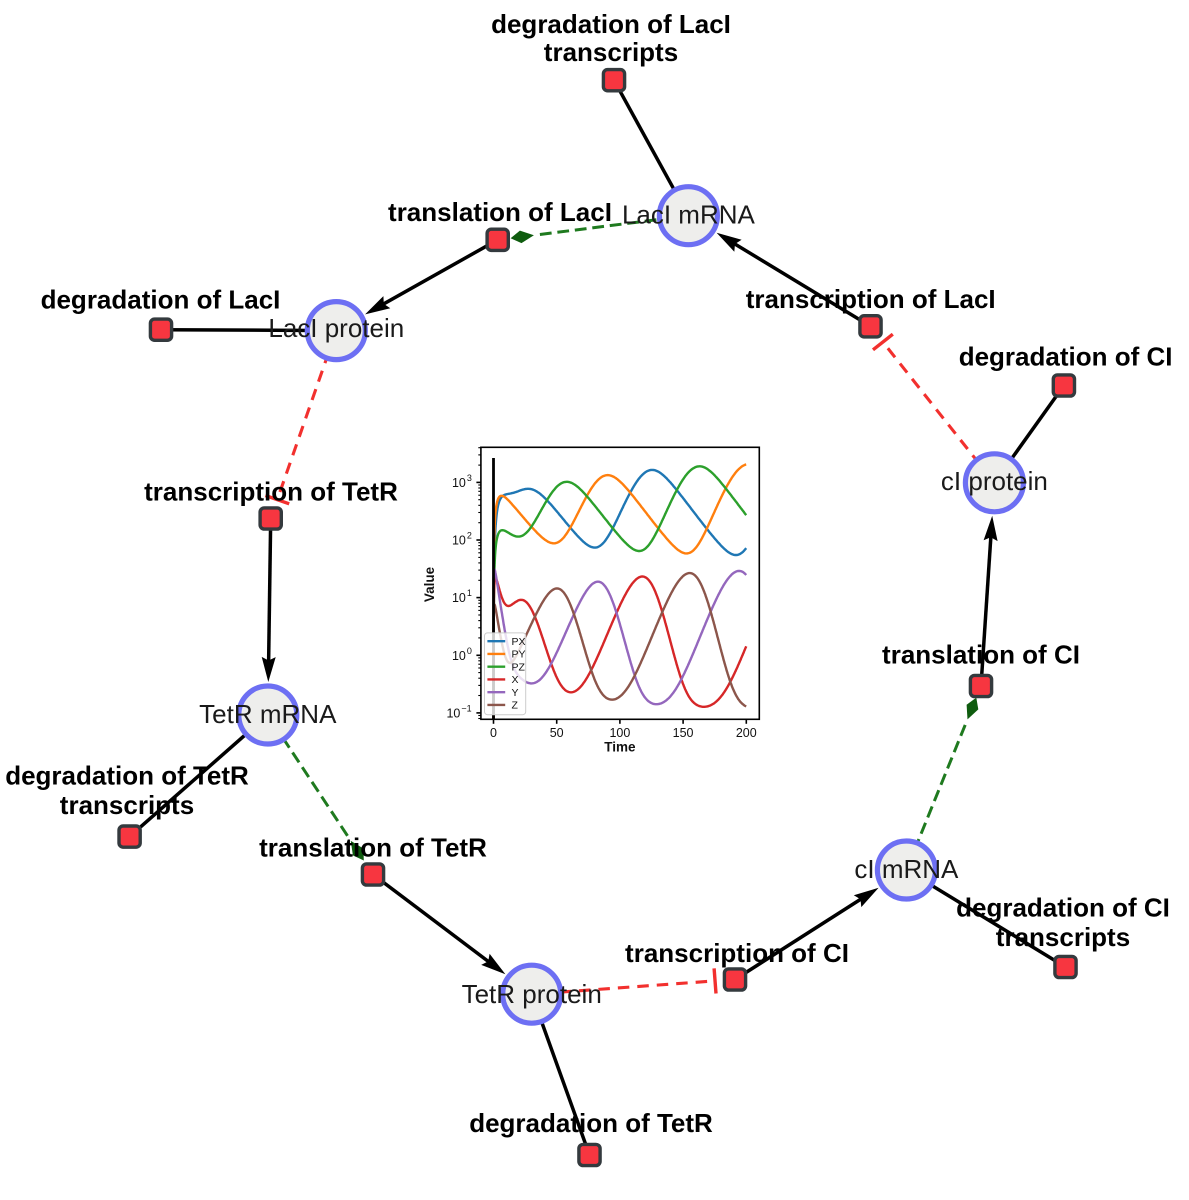 The width and height of the screenshot is (1189, 1200). I want to click on svg-text: 1, so click(469, 593).